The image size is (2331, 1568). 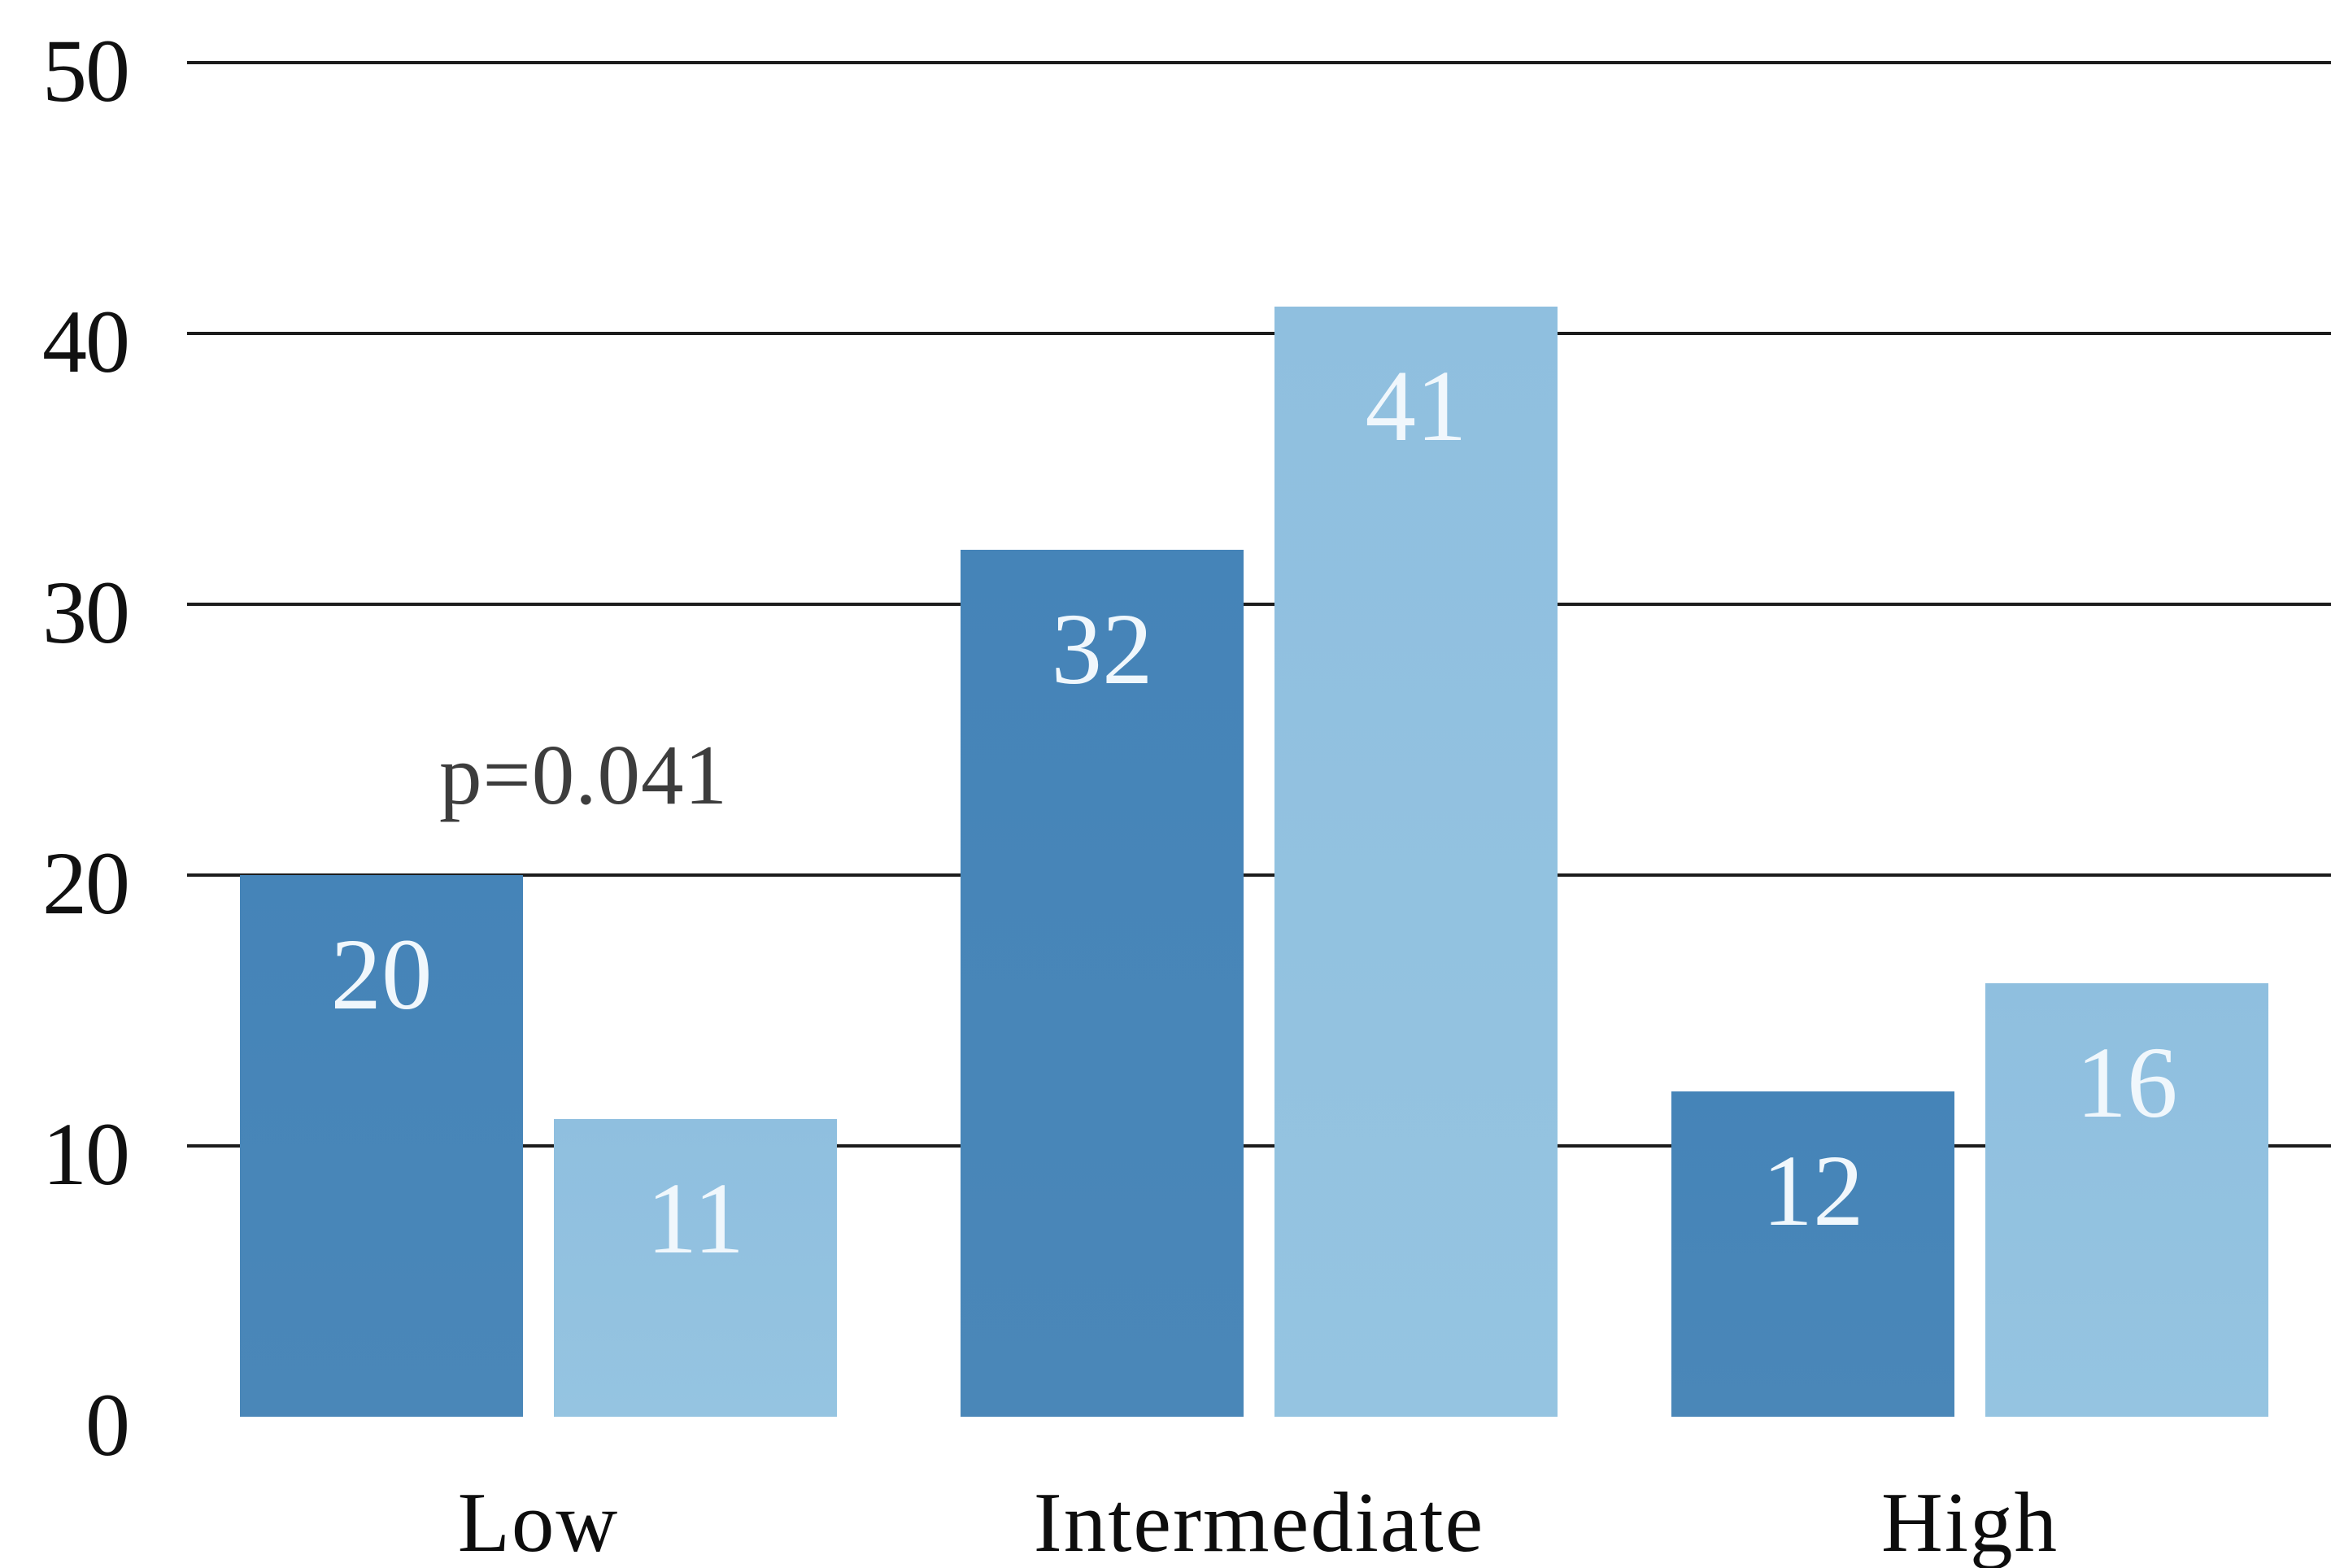 I want to click on bar-low-dark: 20, so click(x=381, y=1146).